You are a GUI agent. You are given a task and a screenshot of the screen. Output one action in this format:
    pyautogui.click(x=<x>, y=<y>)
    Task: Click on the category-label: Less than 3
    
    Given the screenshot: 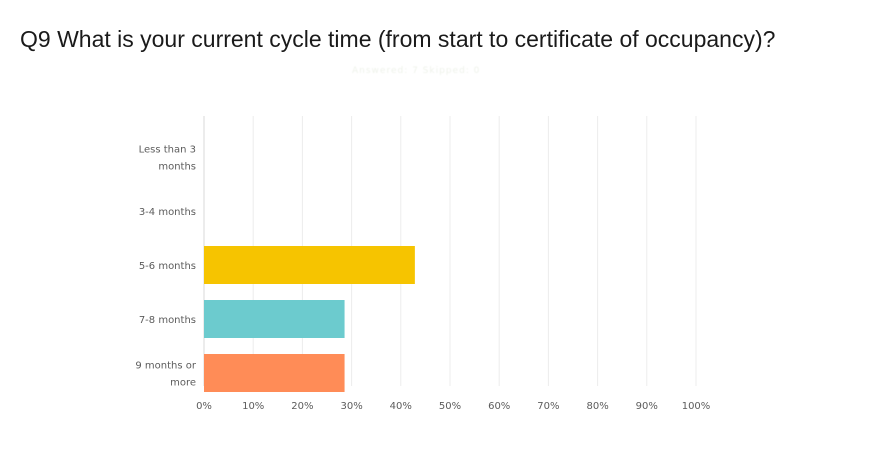 What is the action you would take?
    pyautogui.click(x=167, y=150)
    